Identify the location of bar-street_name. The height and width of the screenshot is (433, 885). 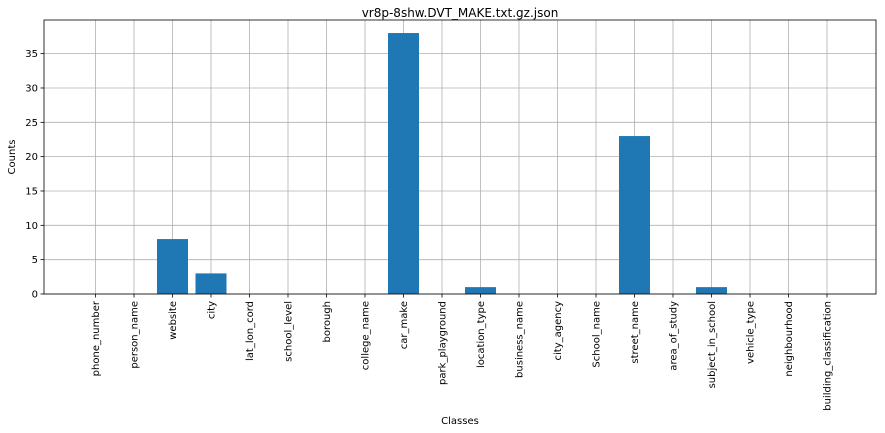
(634, 215).